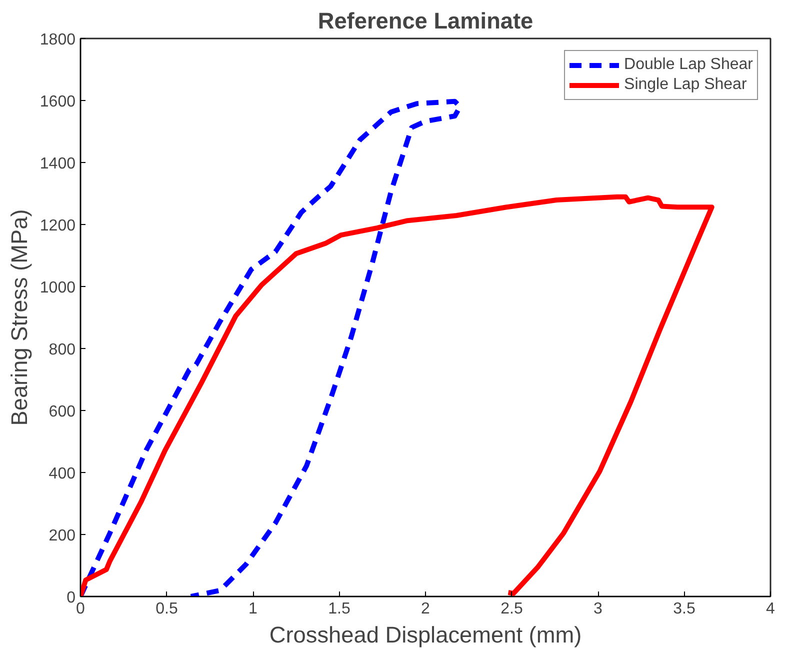 The height and width of the screenshot is (659, 801). Describe the element at coordinates (62, 412) in the screenshot. I see `y-tick-label: 600` at that location.